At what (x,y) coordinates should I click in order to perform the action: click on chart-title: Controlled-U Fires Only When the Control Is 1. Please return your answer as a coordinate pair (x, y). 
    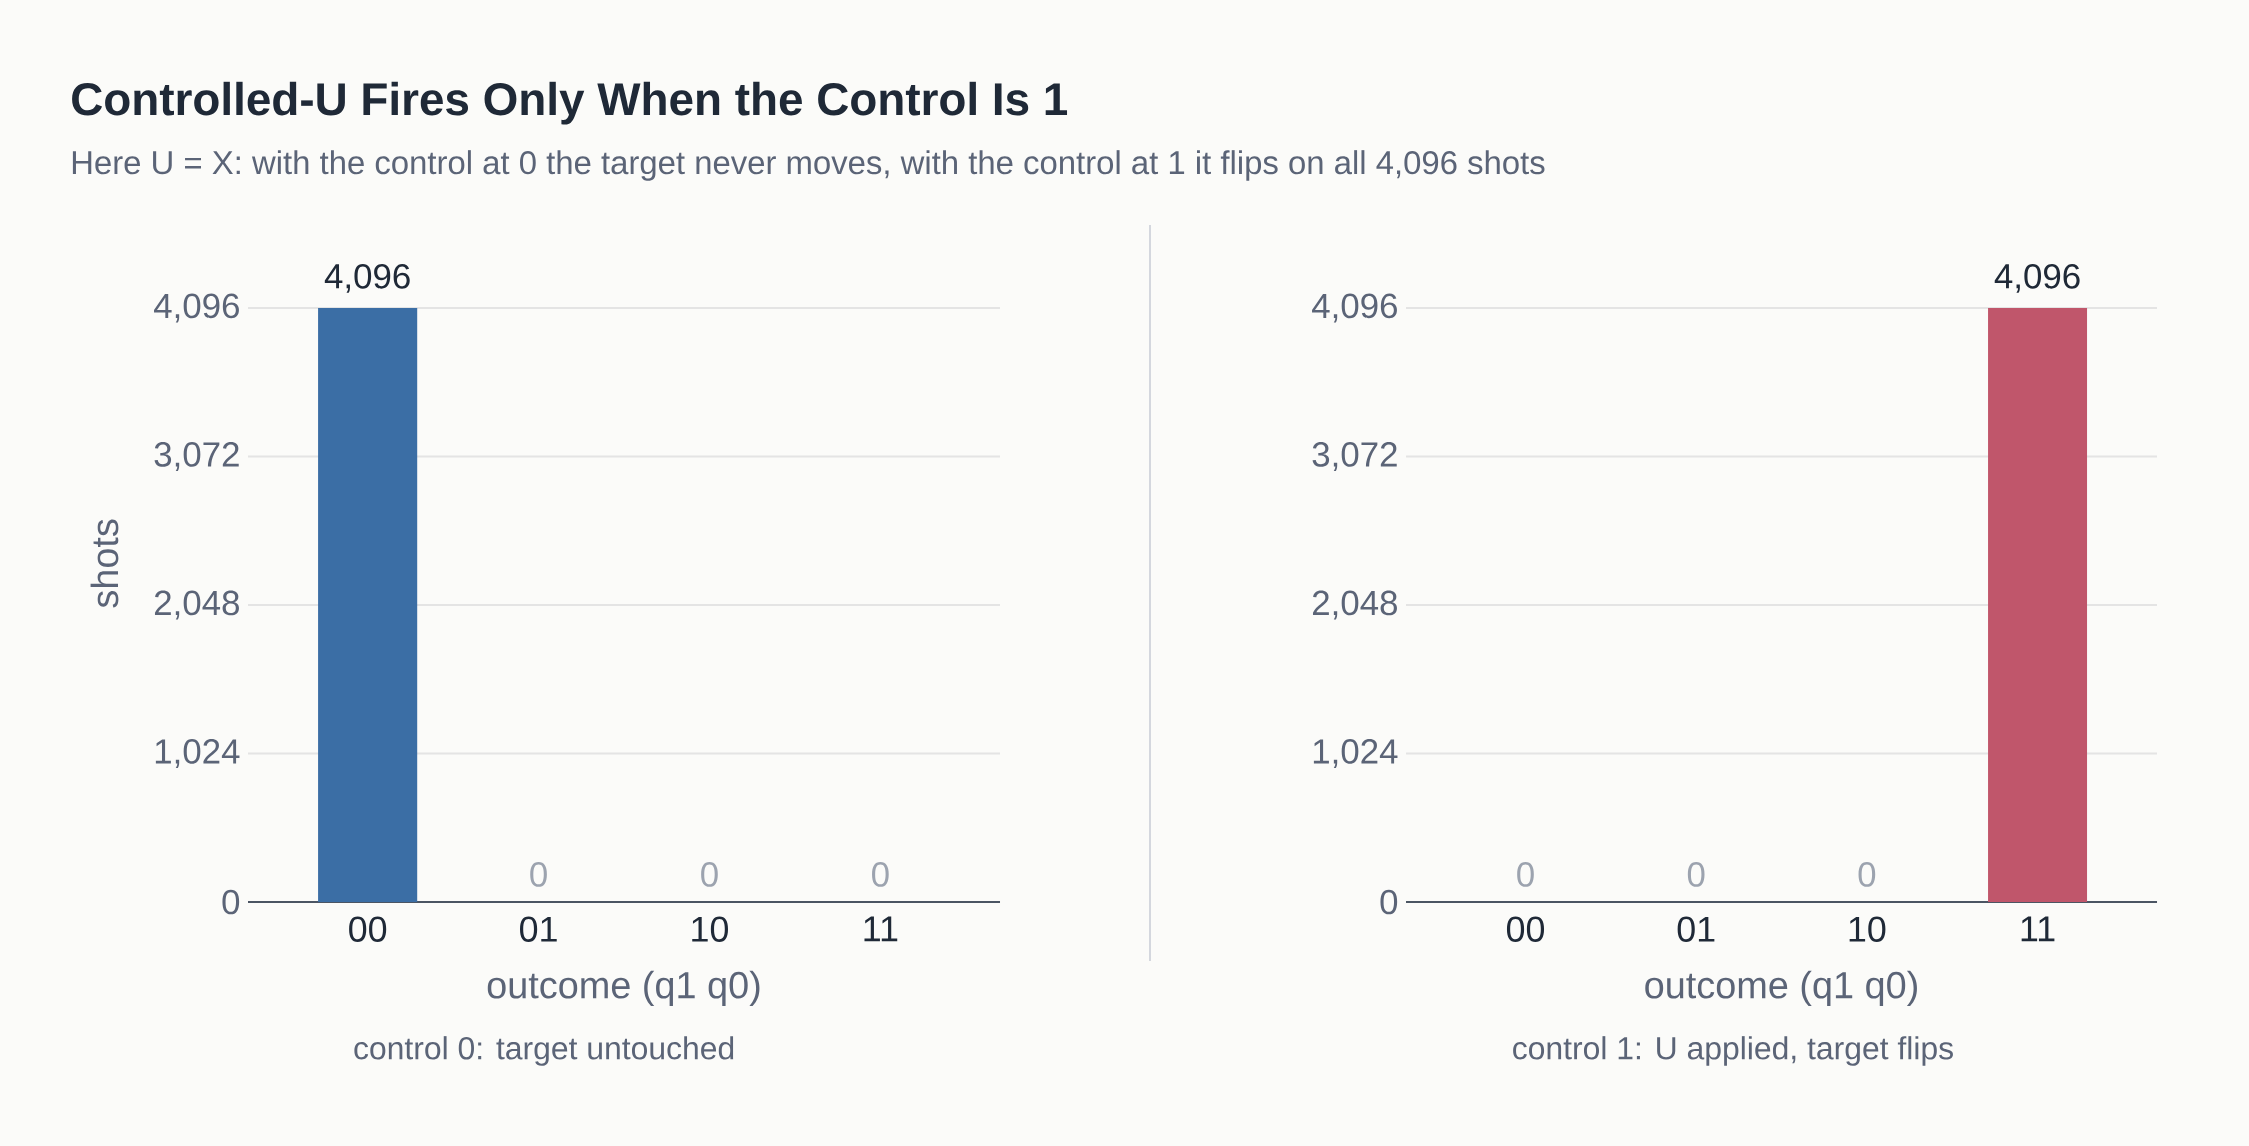
    Looking at the image, I should click on (570, 103).